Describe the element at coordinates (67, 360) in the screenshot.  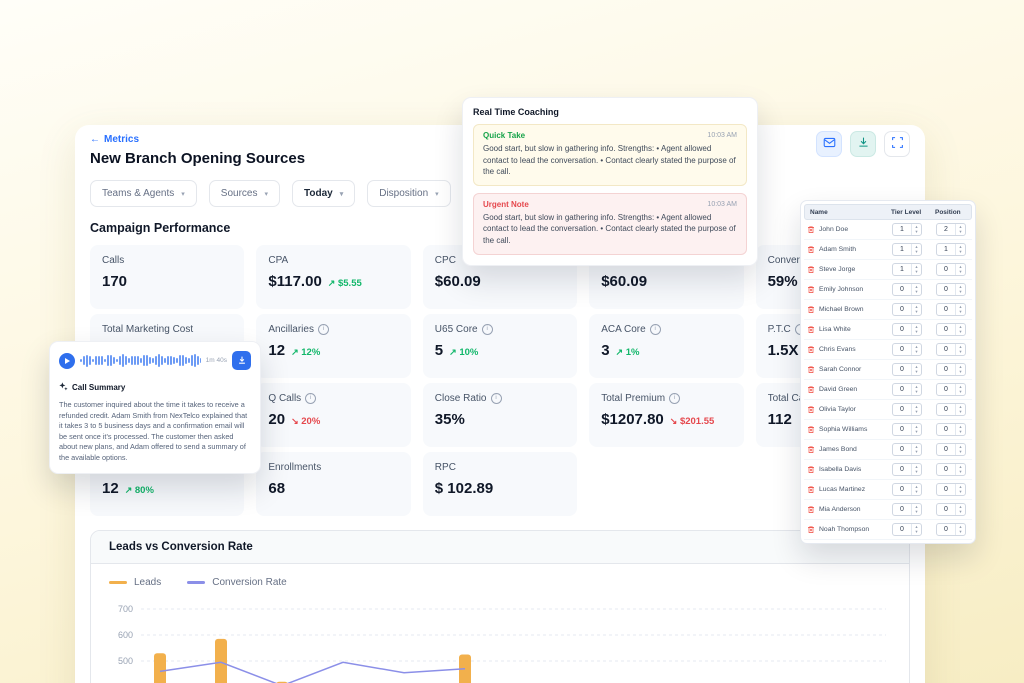
I see `play-button` at that location.